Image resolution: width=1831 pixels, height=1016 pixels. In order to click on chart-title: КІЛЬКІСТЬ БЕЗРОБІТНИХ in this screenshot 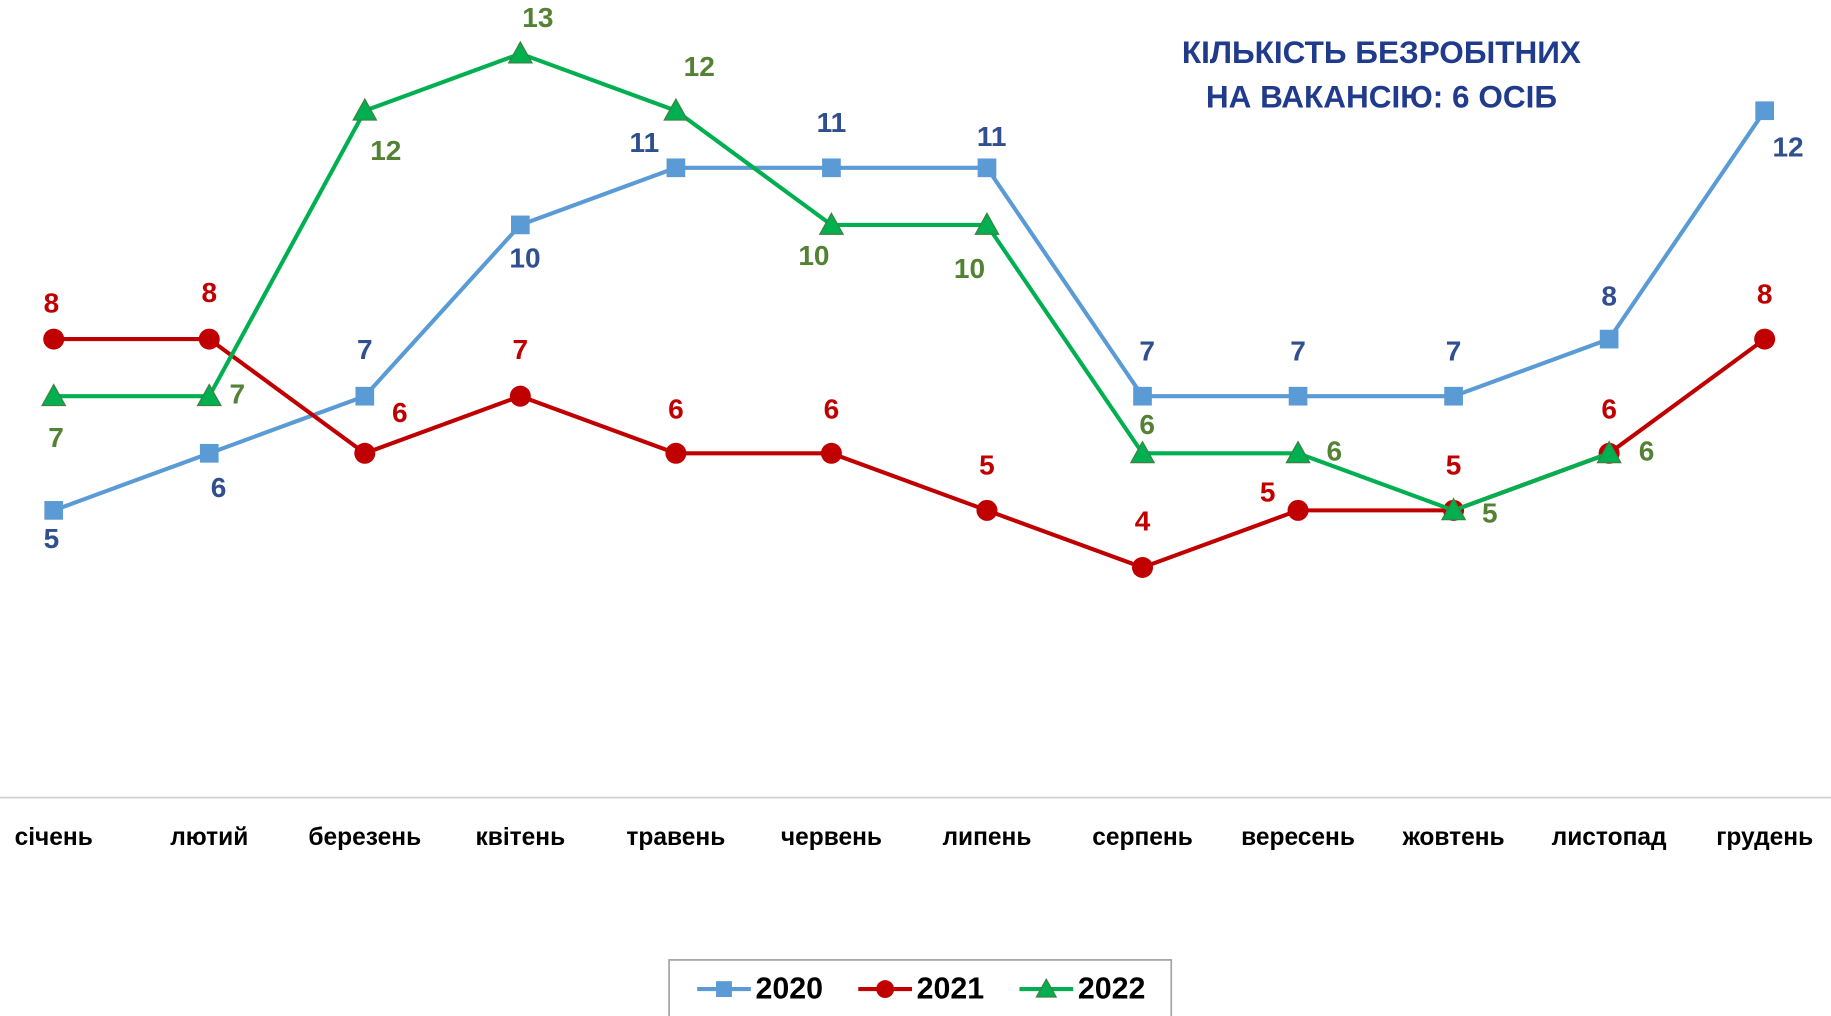, I will do `click(1381, 52)`.